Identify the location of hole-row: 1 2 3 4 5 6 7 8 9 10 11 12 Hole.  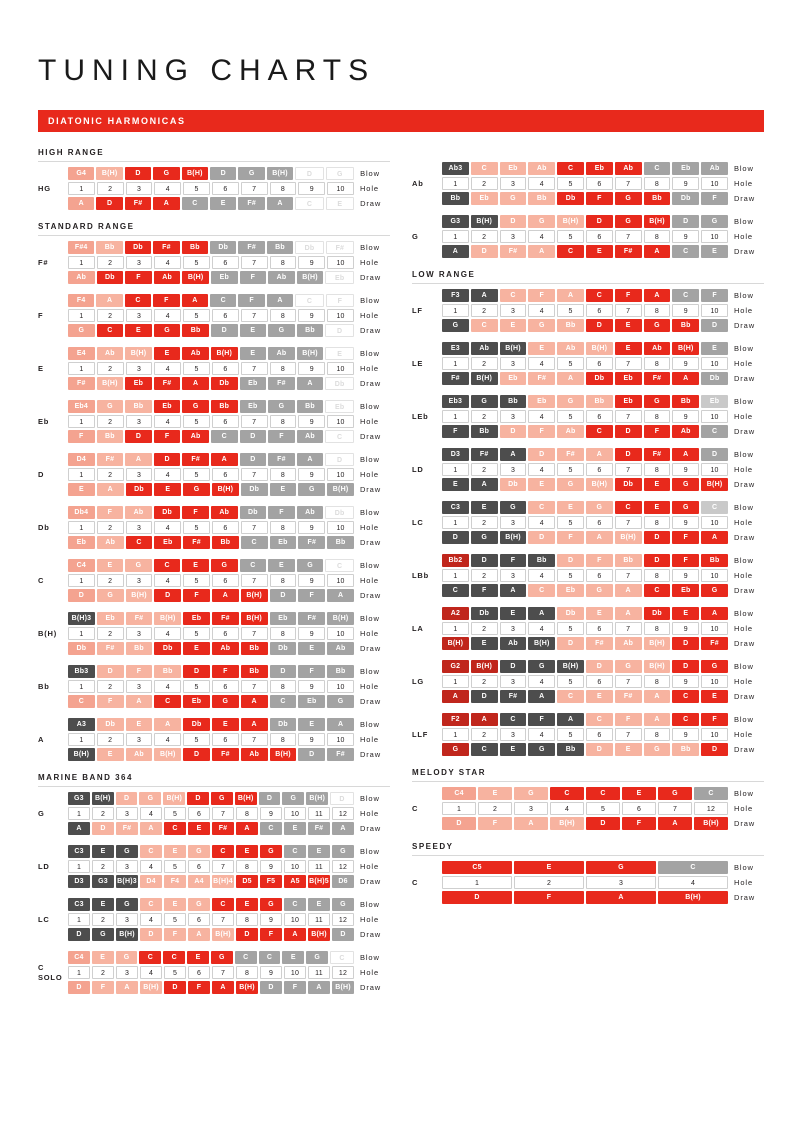
(229, 813).